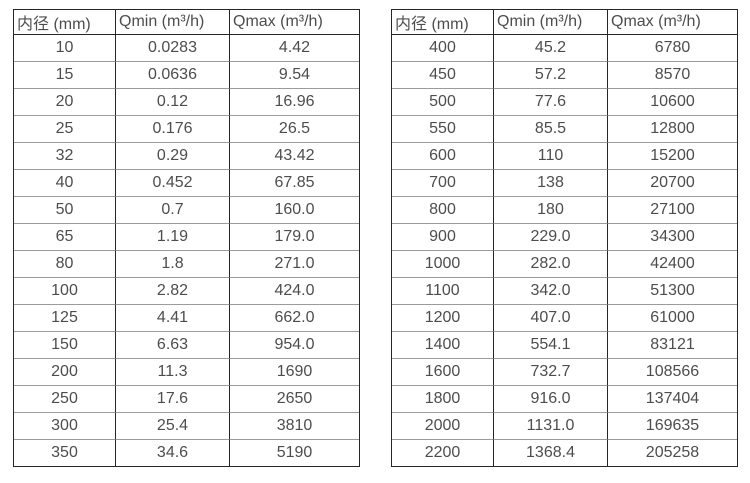 The image size is (750, 483). I want to click on table-cell: 83121, so click(672, 345).